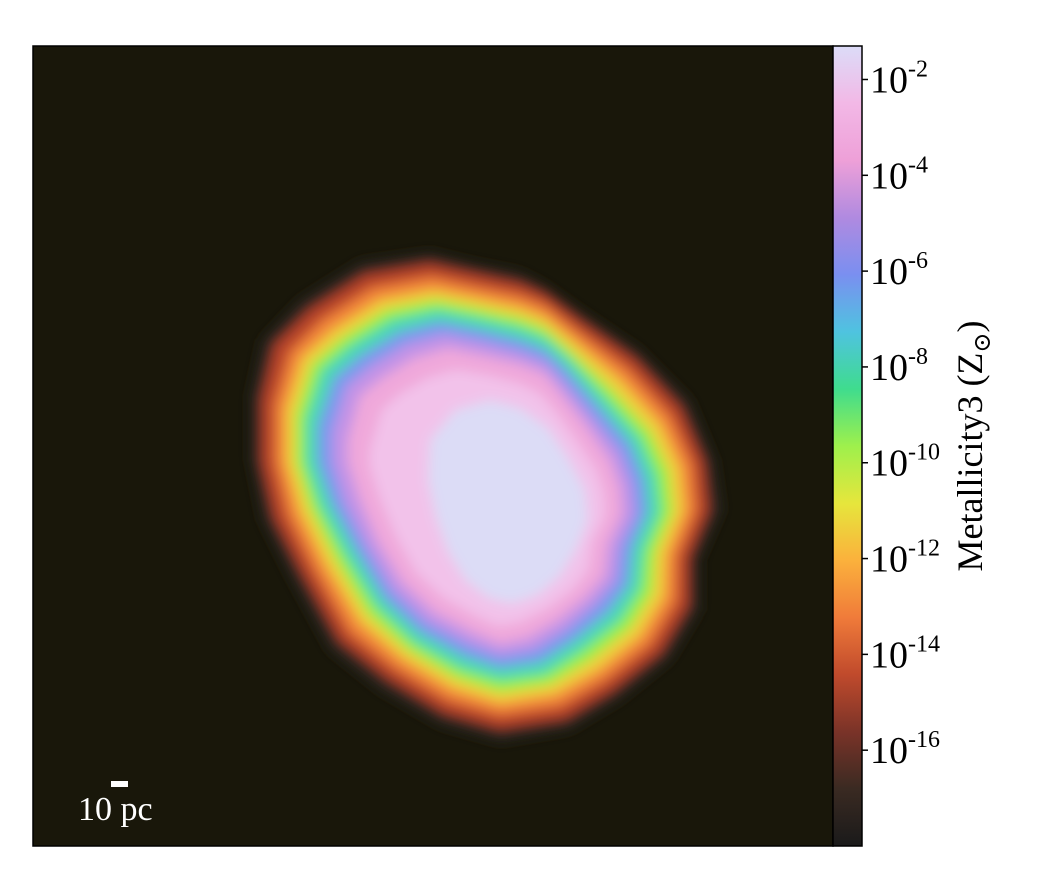  I want to click on colorbar-tick-label: 10⁻¹⁶, so click(905, 749).